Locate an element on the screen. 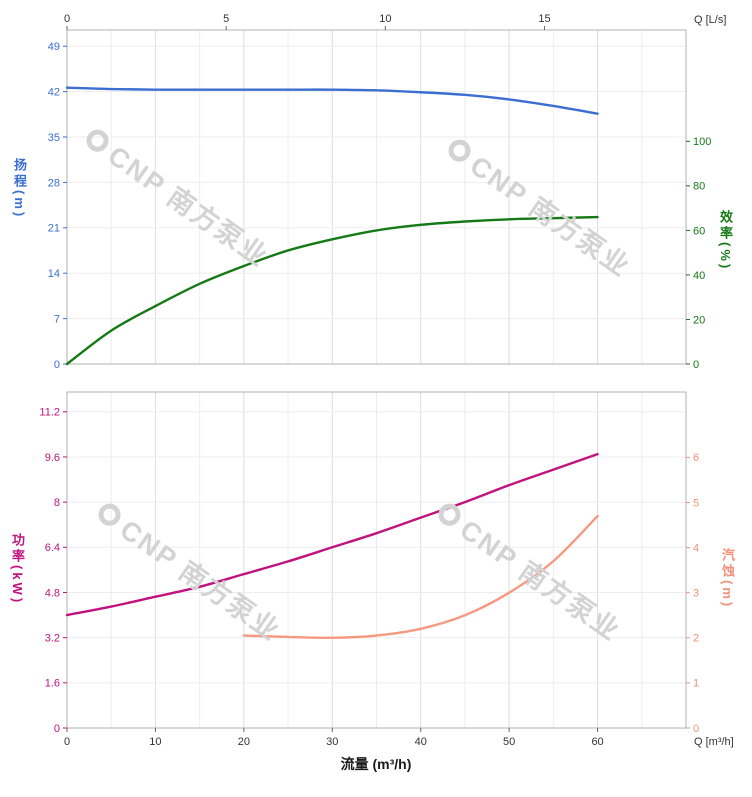 This screenshot has height=797, width=752. top-axis-tick-label: 10 is located at coordinates (385, 19).